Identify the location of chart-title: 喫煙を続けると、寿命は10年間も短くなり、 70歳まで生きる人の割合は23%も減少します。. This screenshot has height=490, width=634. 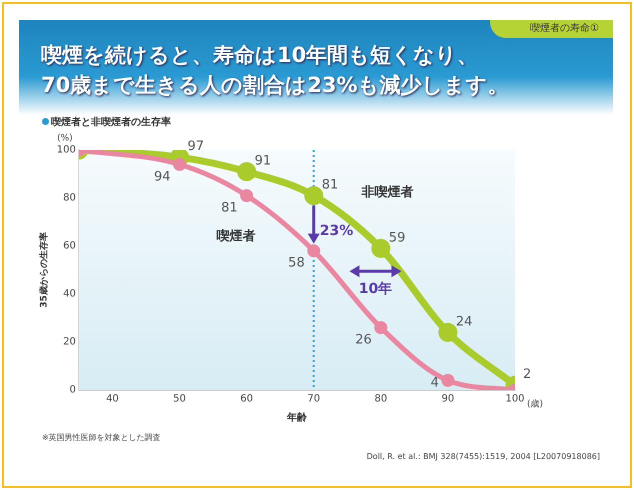
(274, 70).